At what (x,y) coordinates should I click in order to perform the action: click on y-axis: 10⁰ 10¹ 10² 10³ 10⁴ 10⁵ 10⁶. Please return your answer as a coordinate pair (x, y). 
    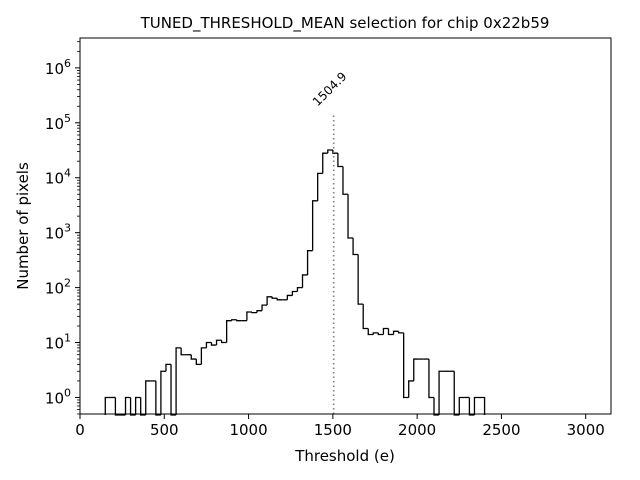
    Looking at the image, I should click on (62, 228).